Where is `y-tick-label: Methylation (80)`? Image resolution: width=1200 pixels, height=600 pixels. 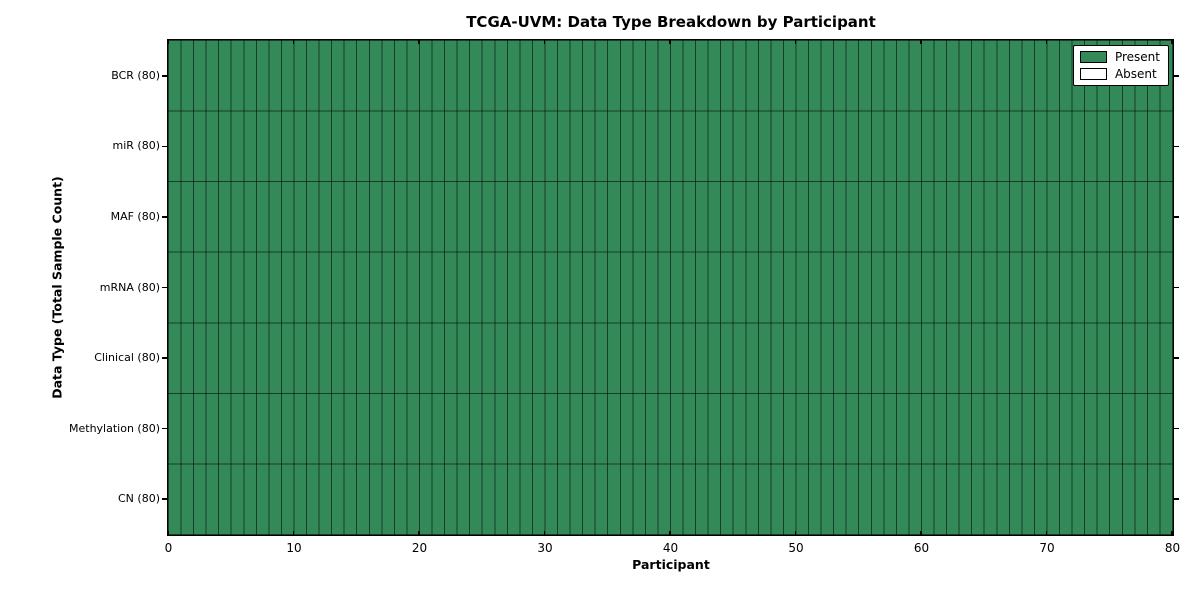
y-tick-label: Methylation (80) is located at coordinates (114, 428).